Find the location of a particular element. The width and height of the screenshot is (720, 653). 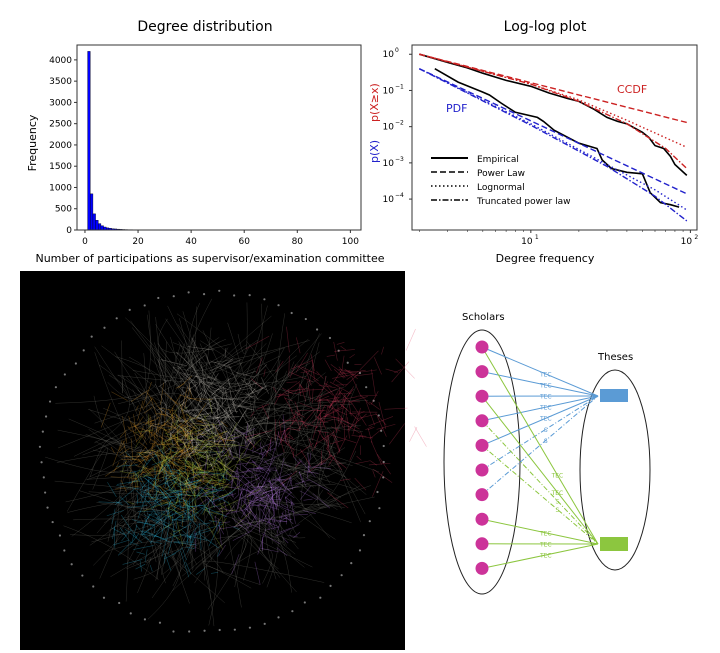

y-tick-label: 1500 is located at coordinates (60, 167).